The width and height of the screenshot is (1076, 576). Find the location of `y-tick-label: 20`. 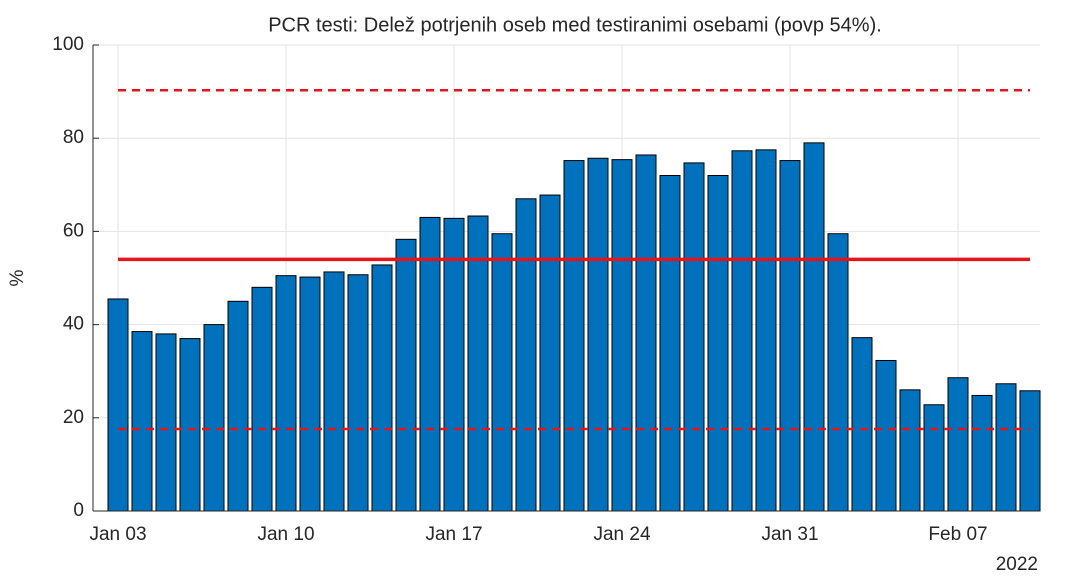

y-tick-label: 20 is located at coordinates (73, 417).